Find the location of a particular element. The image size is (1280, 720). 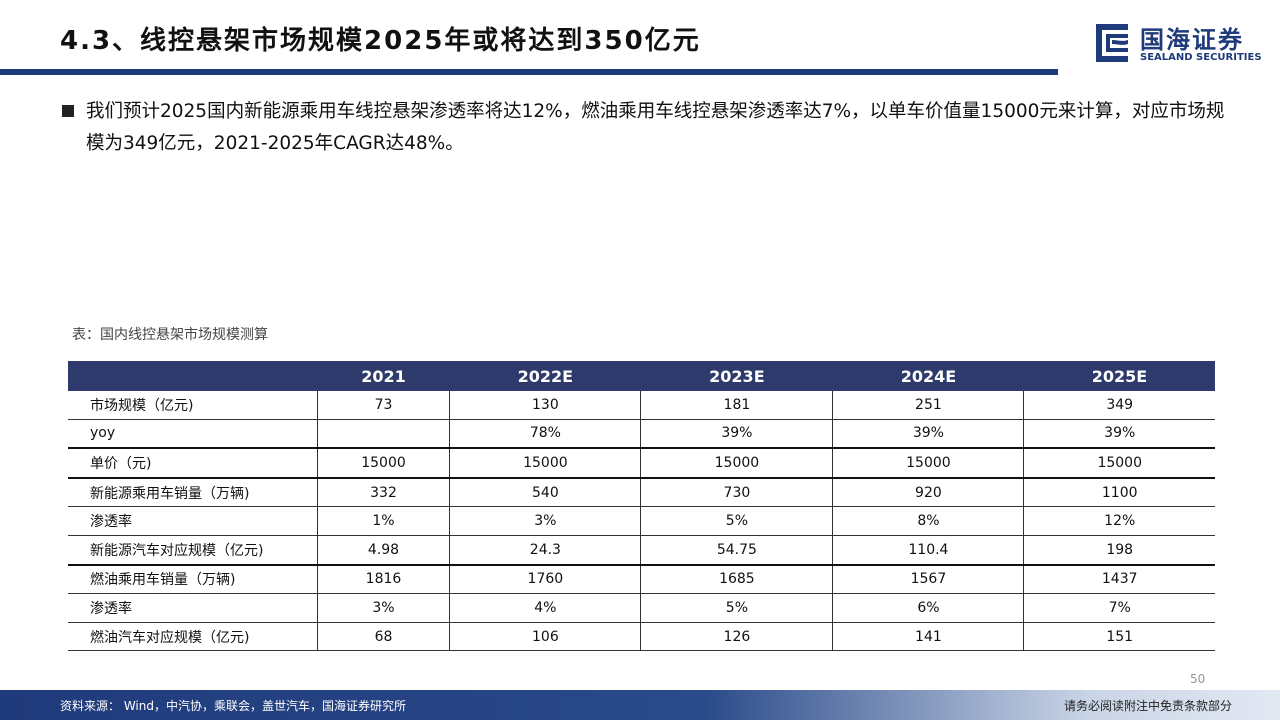

table-cell: 12% is located at coordinates (1119, 521).